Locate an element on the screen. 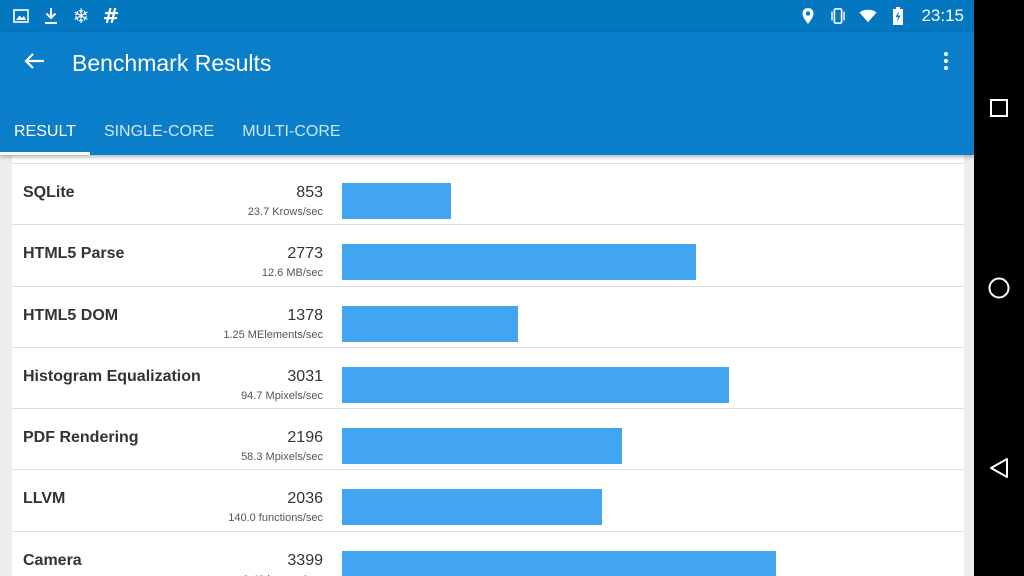 This screenshot has width=1024, height=576. result-score: 2773 is located at coordinates (305, 254).